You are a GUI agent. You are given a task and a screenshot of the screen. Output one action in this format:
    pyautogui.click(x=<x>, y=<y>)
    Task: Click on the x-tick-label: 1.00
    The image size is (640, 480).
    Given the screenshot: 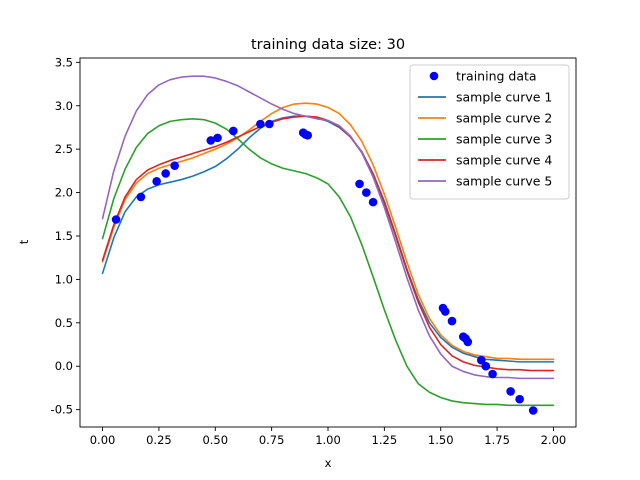 What is the action you would take?
    pyautogui.click(x=328, y=440)
    